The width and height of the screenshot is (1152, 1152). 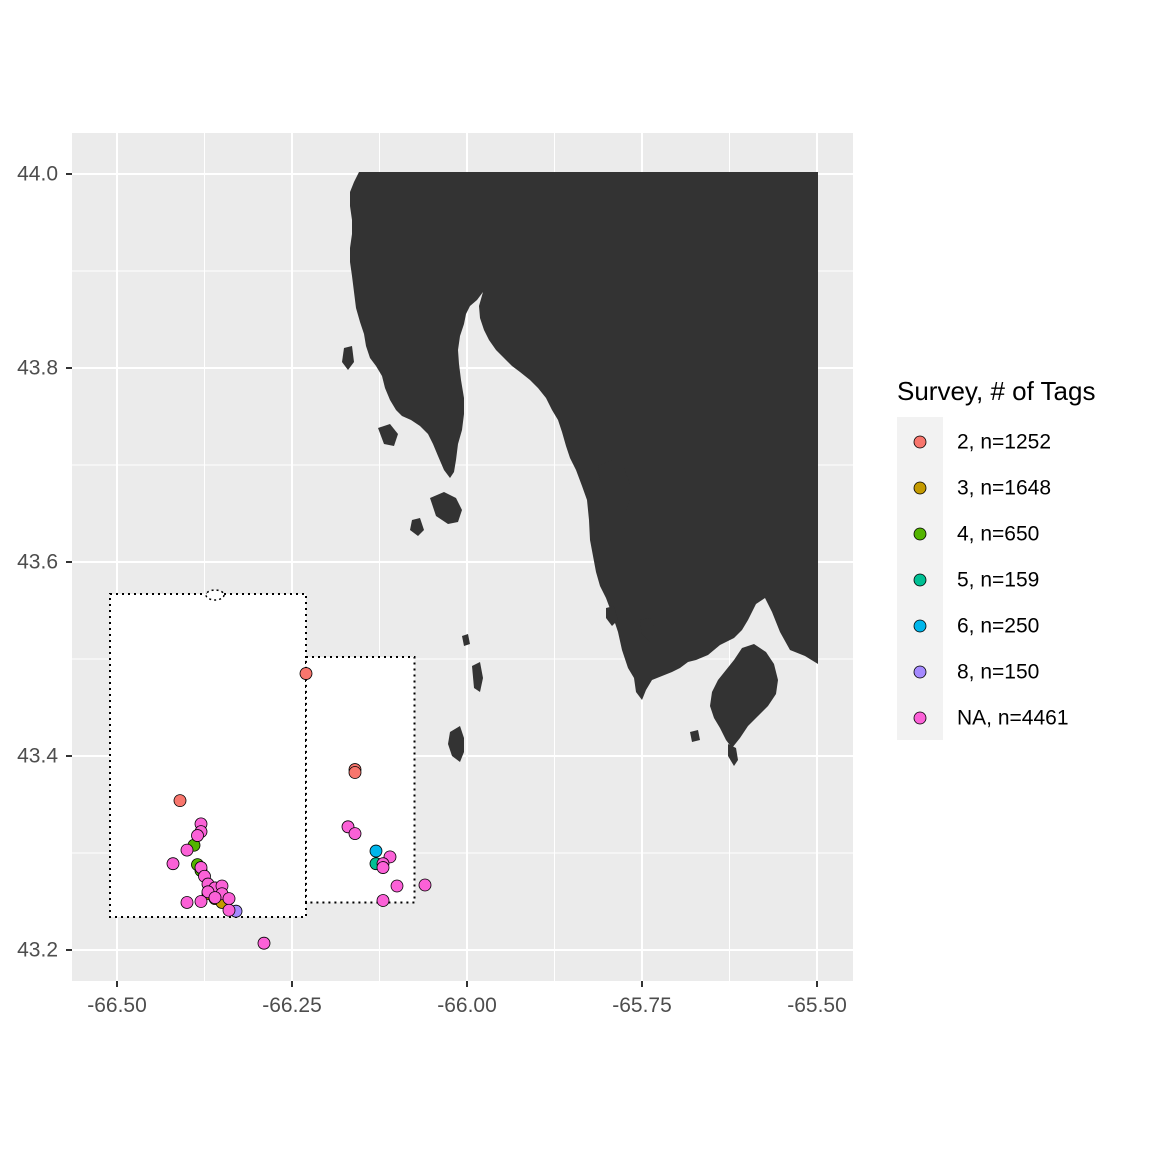 What do you see at coordinates (1004, 442) in the screenshot?
I see `legend-label: 2, n=1252` at bounding box center [1004, 442].